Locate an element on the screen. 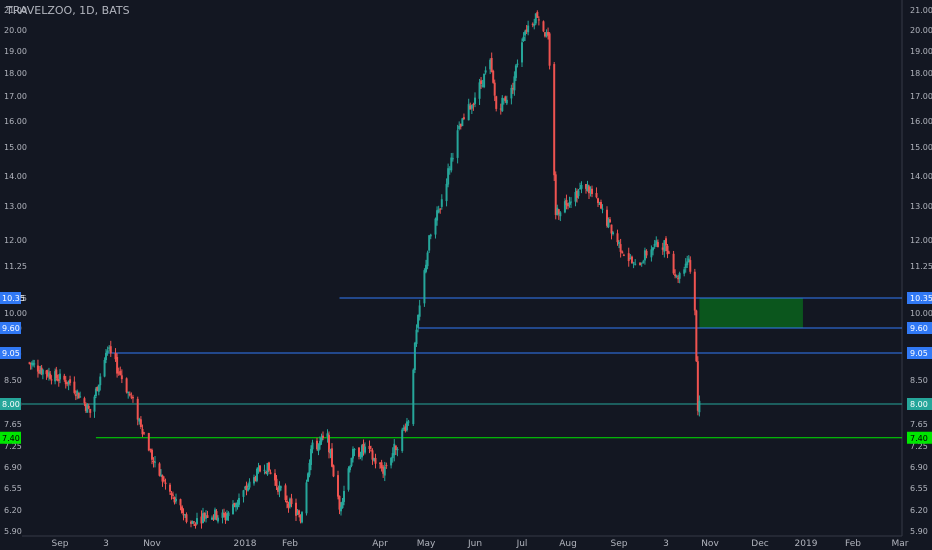 The image size is (932, 550). level-tag-left-text: 9.05 is located at coordinates (11, 353).